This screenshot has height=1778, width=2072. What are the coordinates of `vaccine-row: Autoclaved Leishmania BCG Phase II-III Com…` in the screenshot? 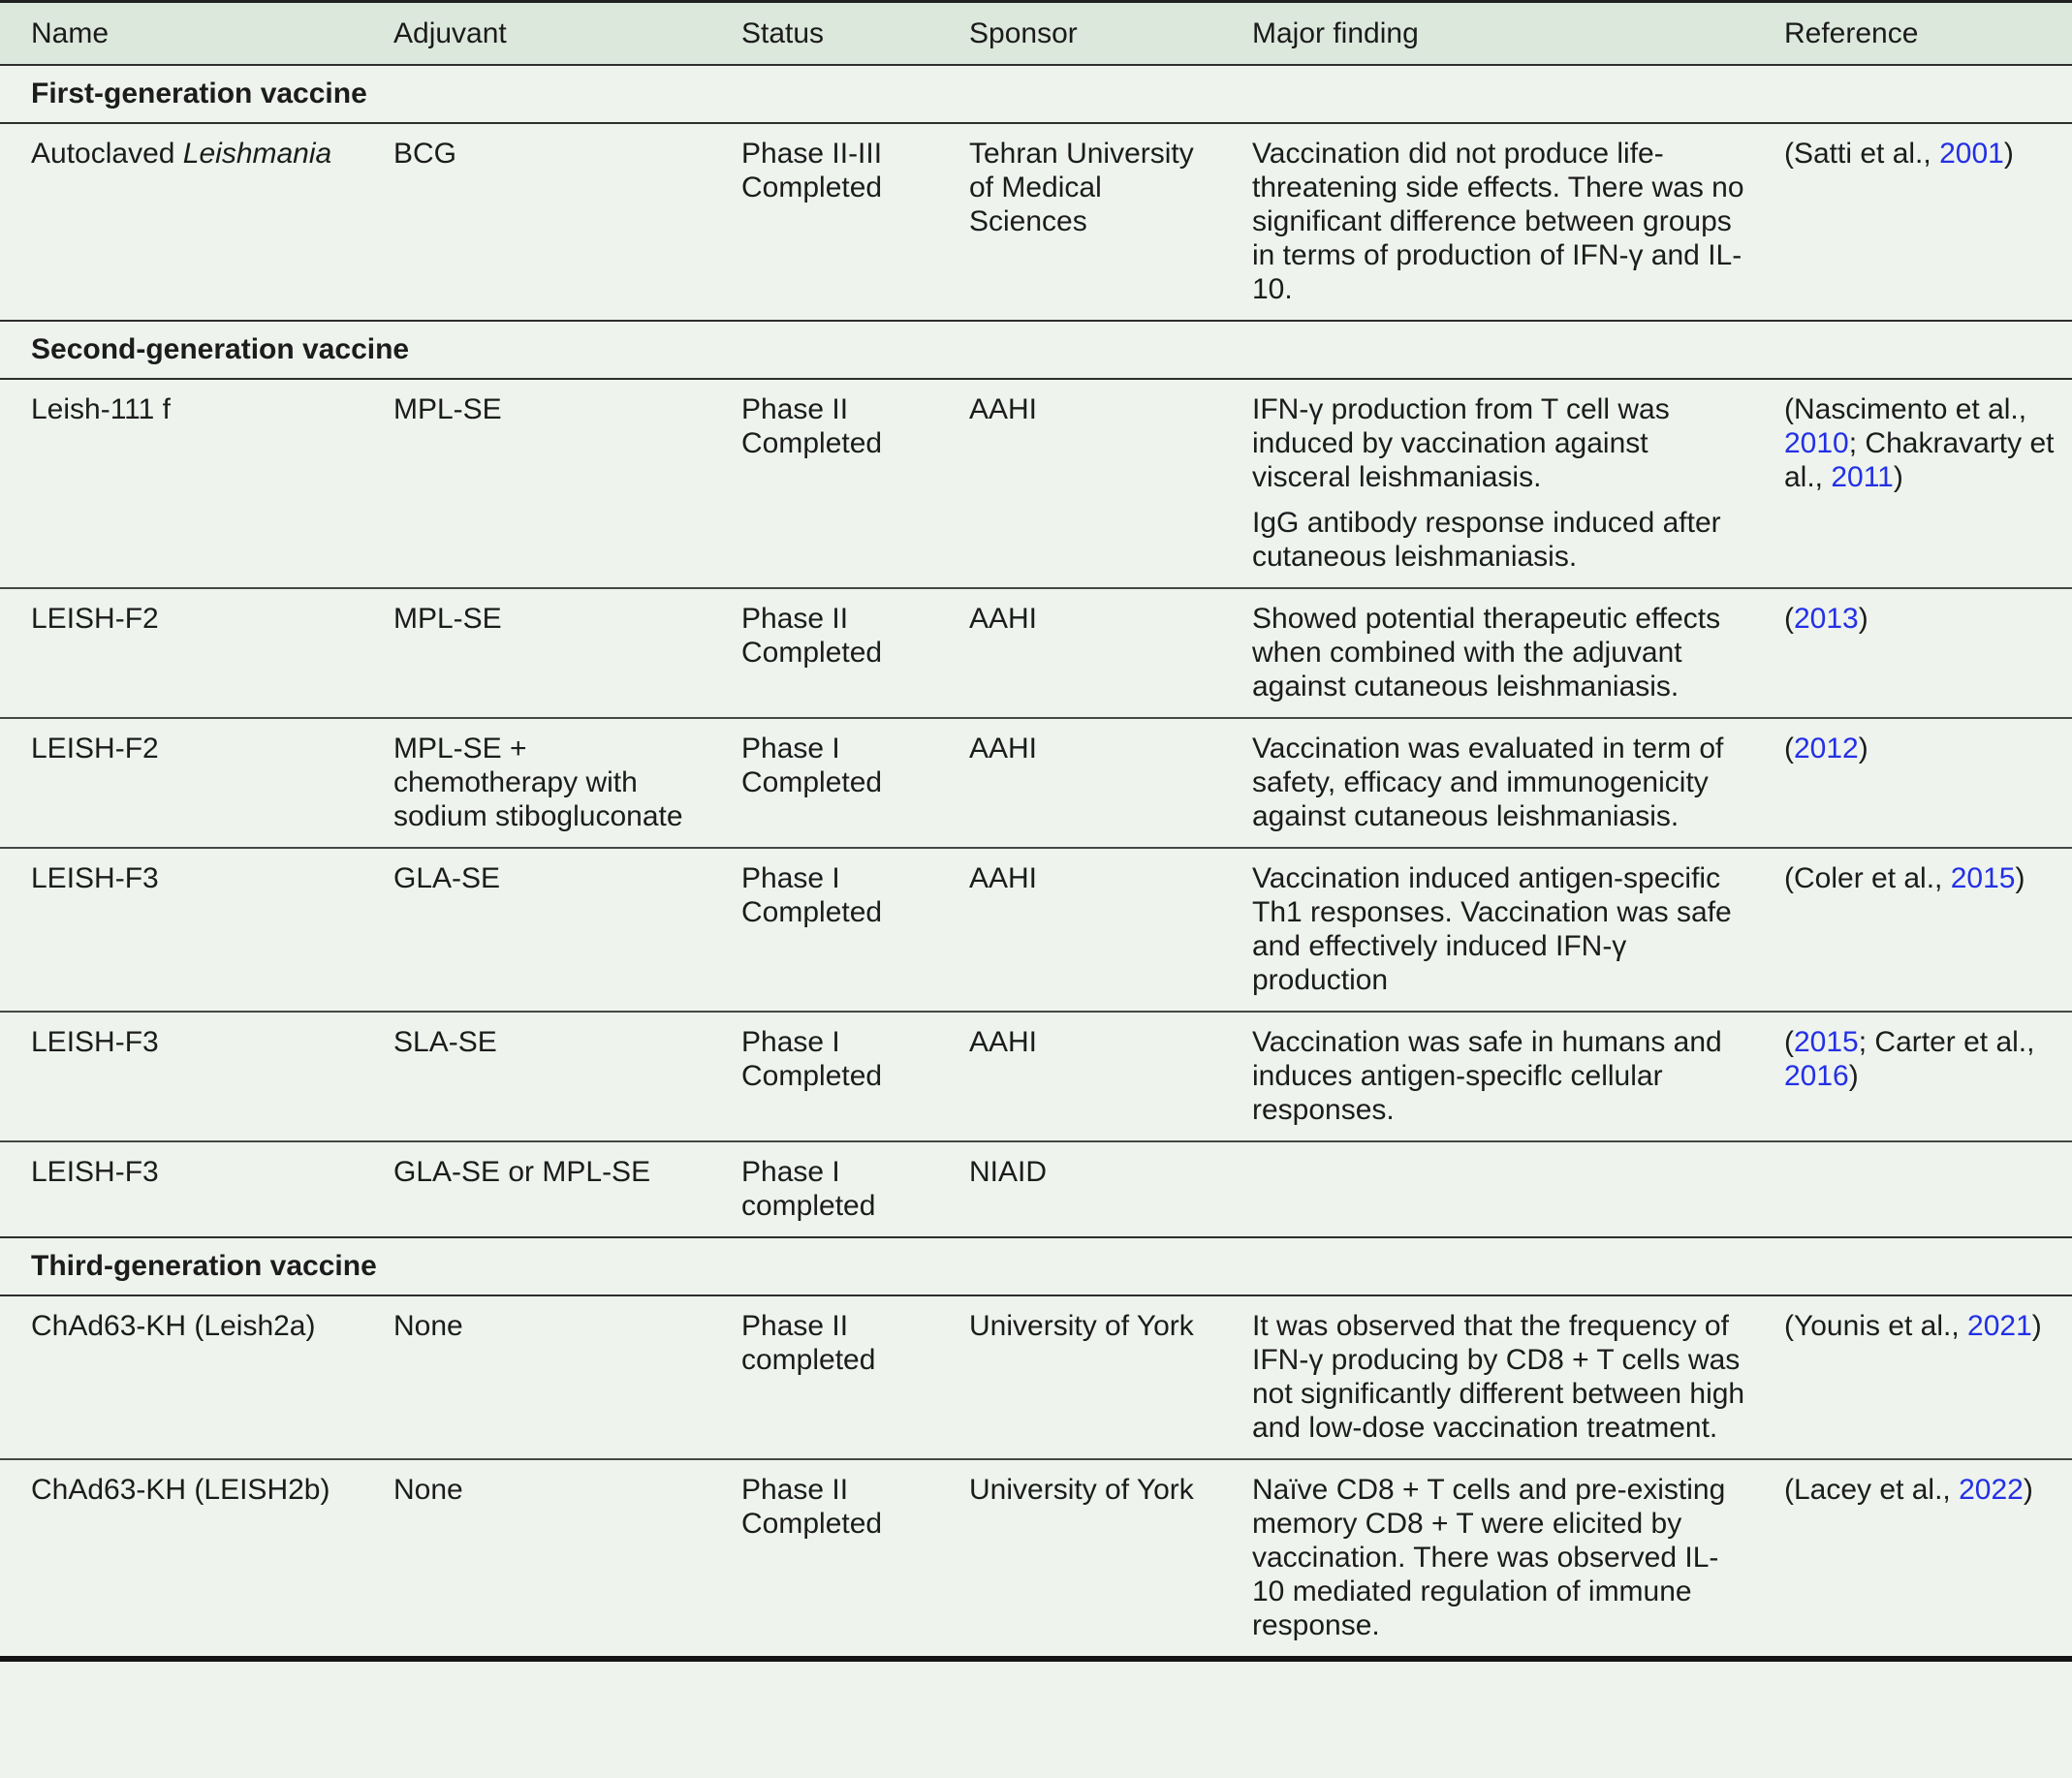 It's located at (1036, 222).